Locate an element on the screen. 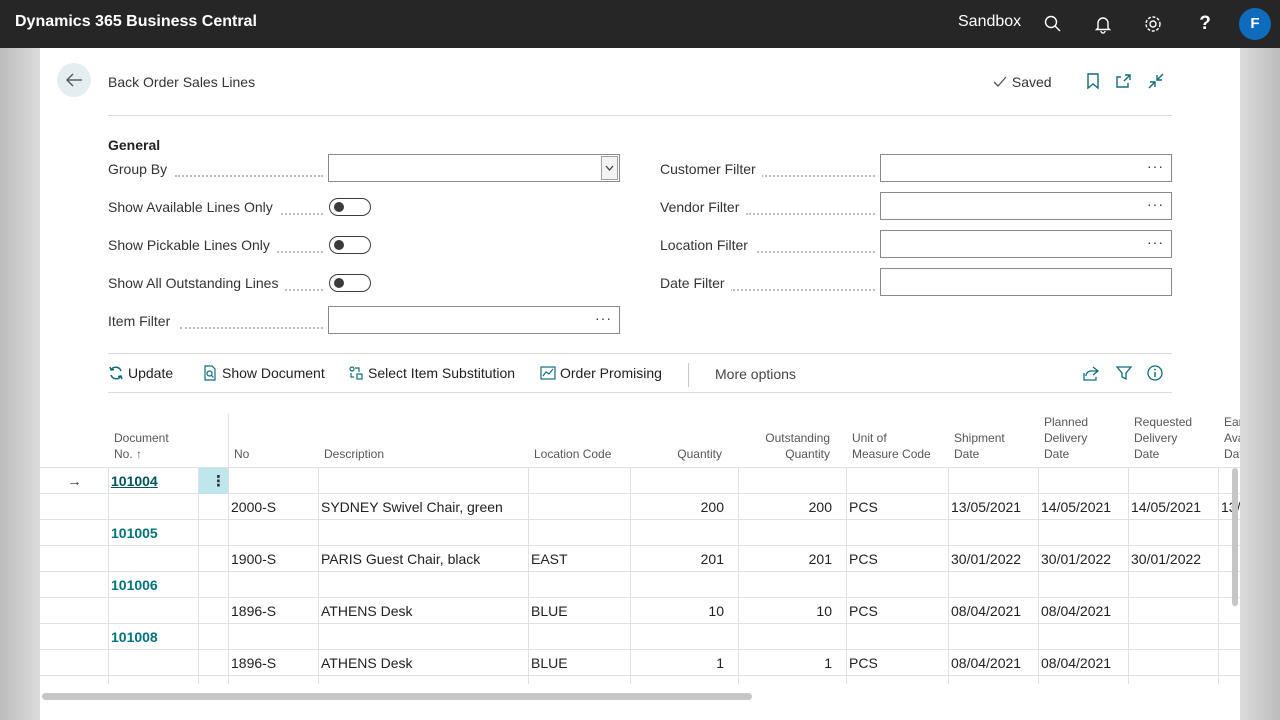 Image resolution: width=1280 pixels, height=720 pixels. show-document-button: Show Document is located at coordinates (263, 373).